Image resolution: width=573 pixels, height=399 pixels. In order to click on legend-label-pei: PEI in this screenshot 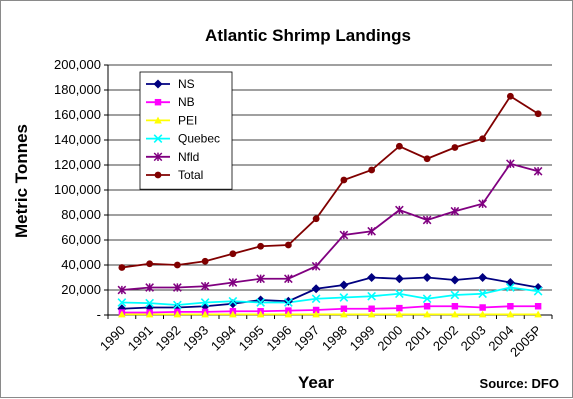, I will do `click(187, 120)`.